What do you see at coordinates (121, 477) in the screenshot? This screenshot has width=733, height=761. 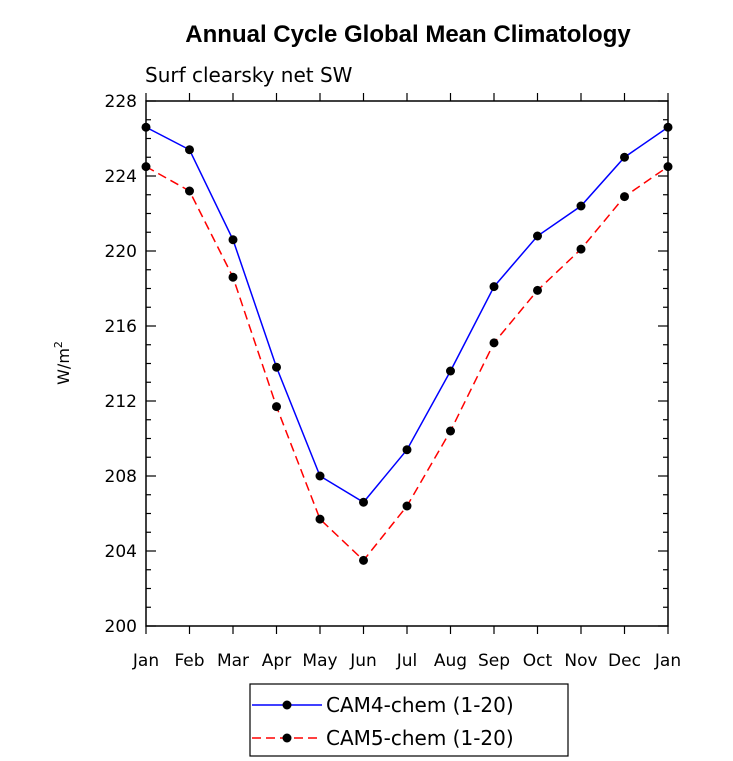 I see `y-tick-label: 208` at bounding box center [121, 477].